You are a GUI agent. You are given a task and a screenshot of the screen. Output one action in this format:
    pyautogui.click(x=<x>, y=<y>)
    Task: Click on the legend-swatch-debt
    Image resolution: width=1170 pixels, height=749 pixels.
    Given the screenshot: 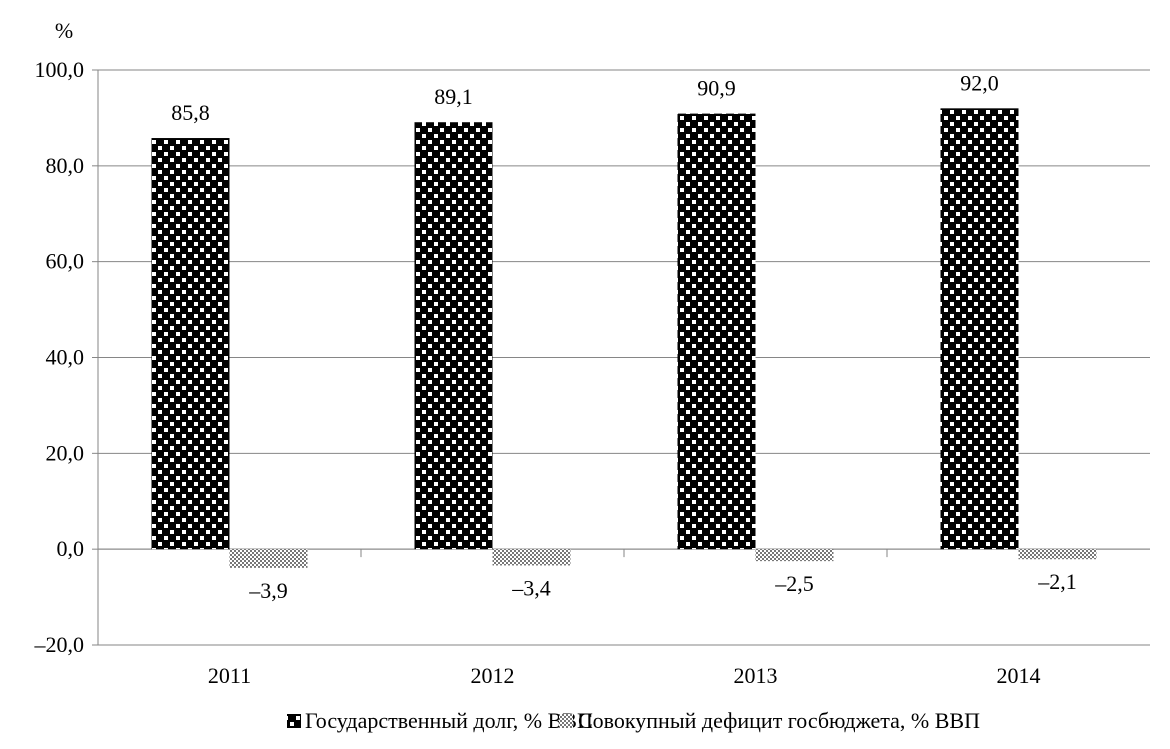 What is the action you would take?
    pyautogui.click(x=294, y=721)
    